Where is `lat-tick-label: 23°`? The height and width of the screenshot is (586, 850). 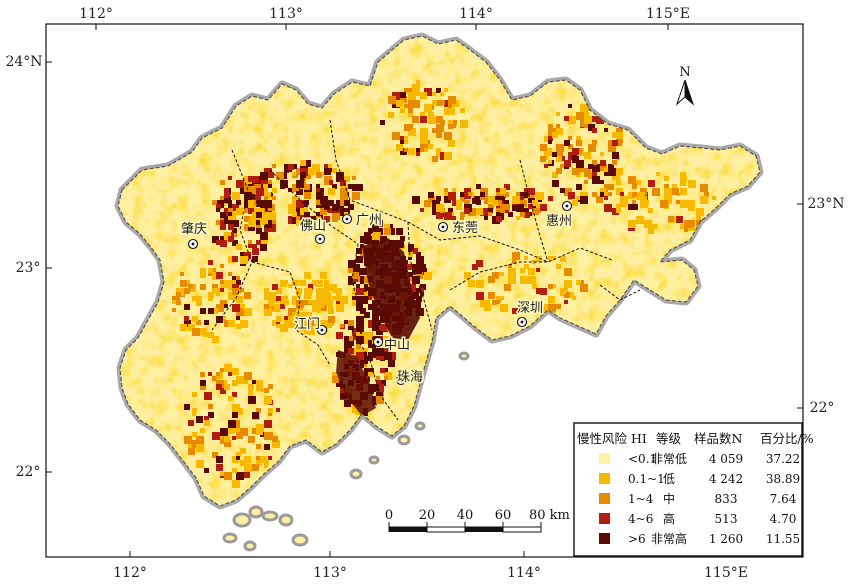
lat-tick-label: 23° is located at coordinates (28, 268).